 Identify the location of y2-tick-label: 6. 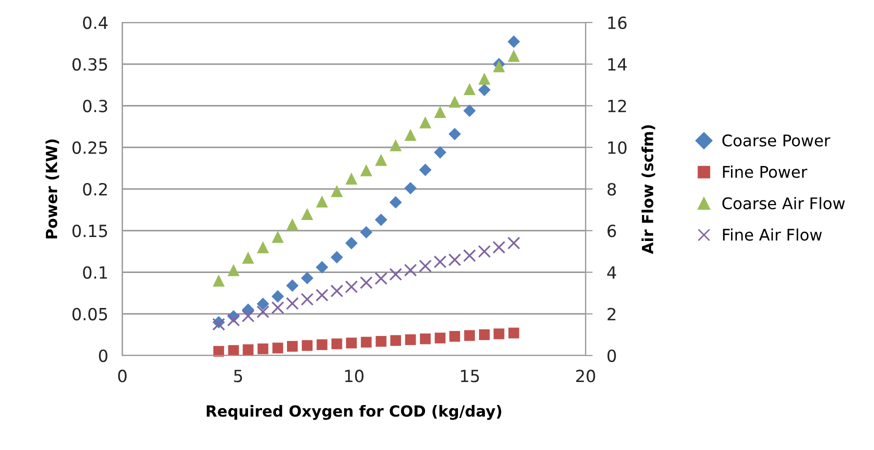
(612, 231).